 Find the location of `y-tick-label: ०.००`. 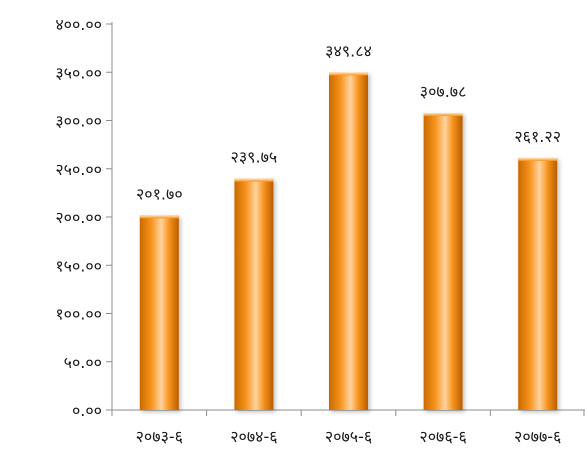

y-tick-label: ०.०० is located at coordinates (87, 410).